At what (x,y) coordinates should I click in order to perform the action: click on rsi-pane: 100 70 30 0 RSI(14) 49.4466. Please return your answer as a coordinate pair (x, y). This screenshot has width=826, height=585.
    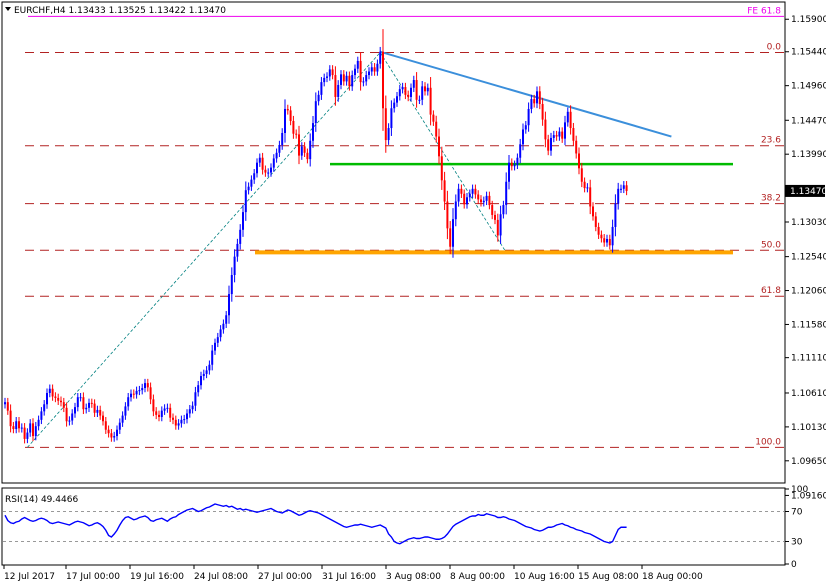
    Looking at the image, I should click on (404, 527).